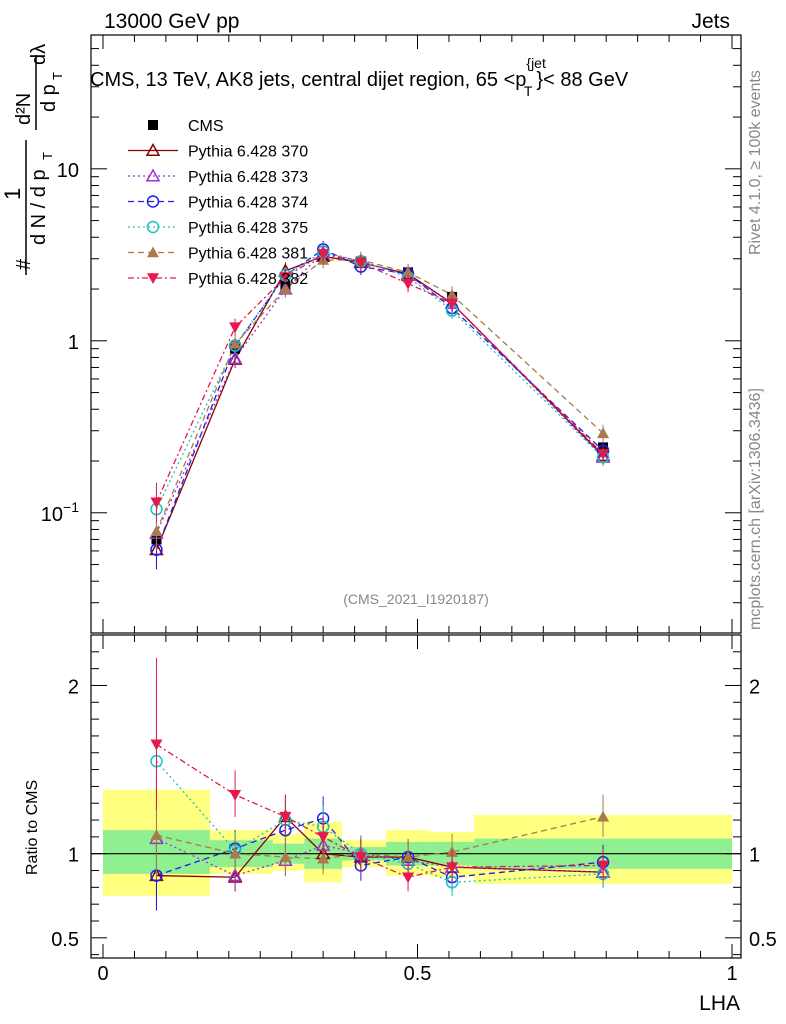  I want to click on legend-label: Pythia 6.428 381, so click(248, 254).